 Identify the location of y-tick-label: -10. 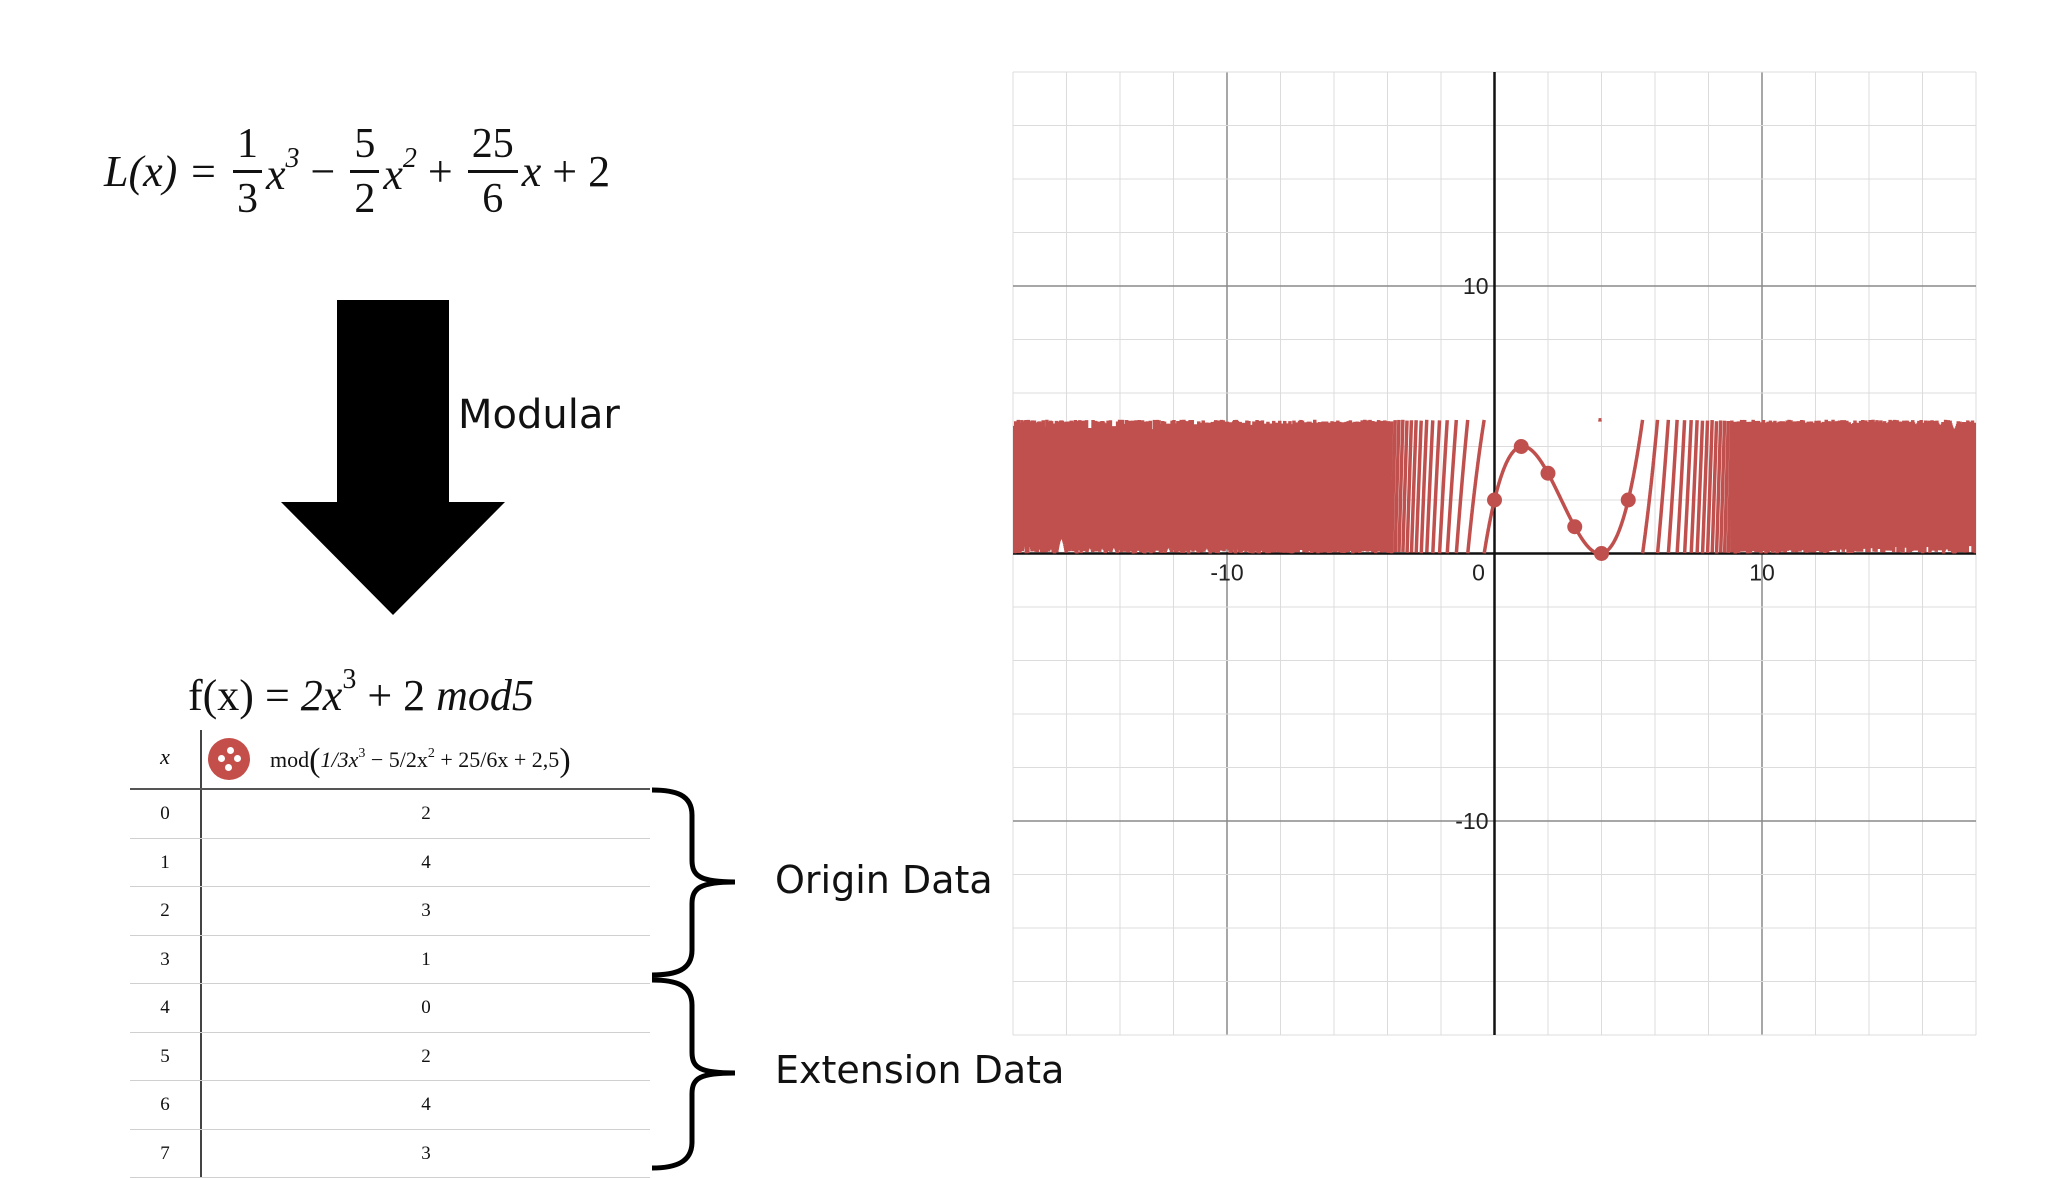
(1471, 821).